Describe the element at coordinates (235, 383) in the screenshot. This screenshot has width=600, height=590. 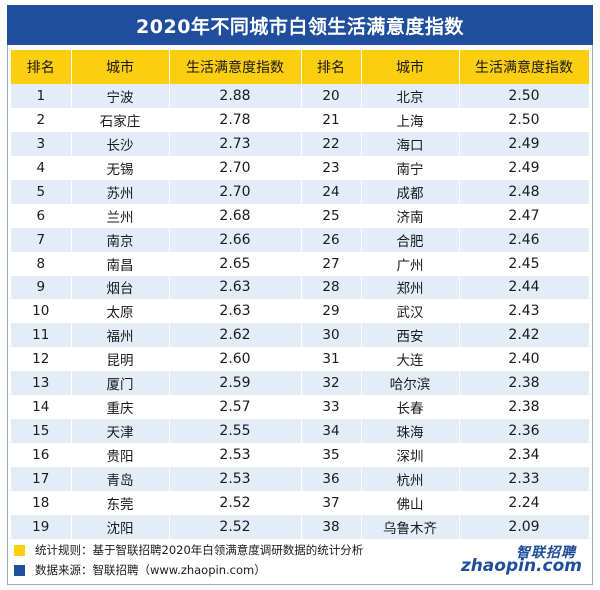
I see `cell-index-left: 2.59` at that location.